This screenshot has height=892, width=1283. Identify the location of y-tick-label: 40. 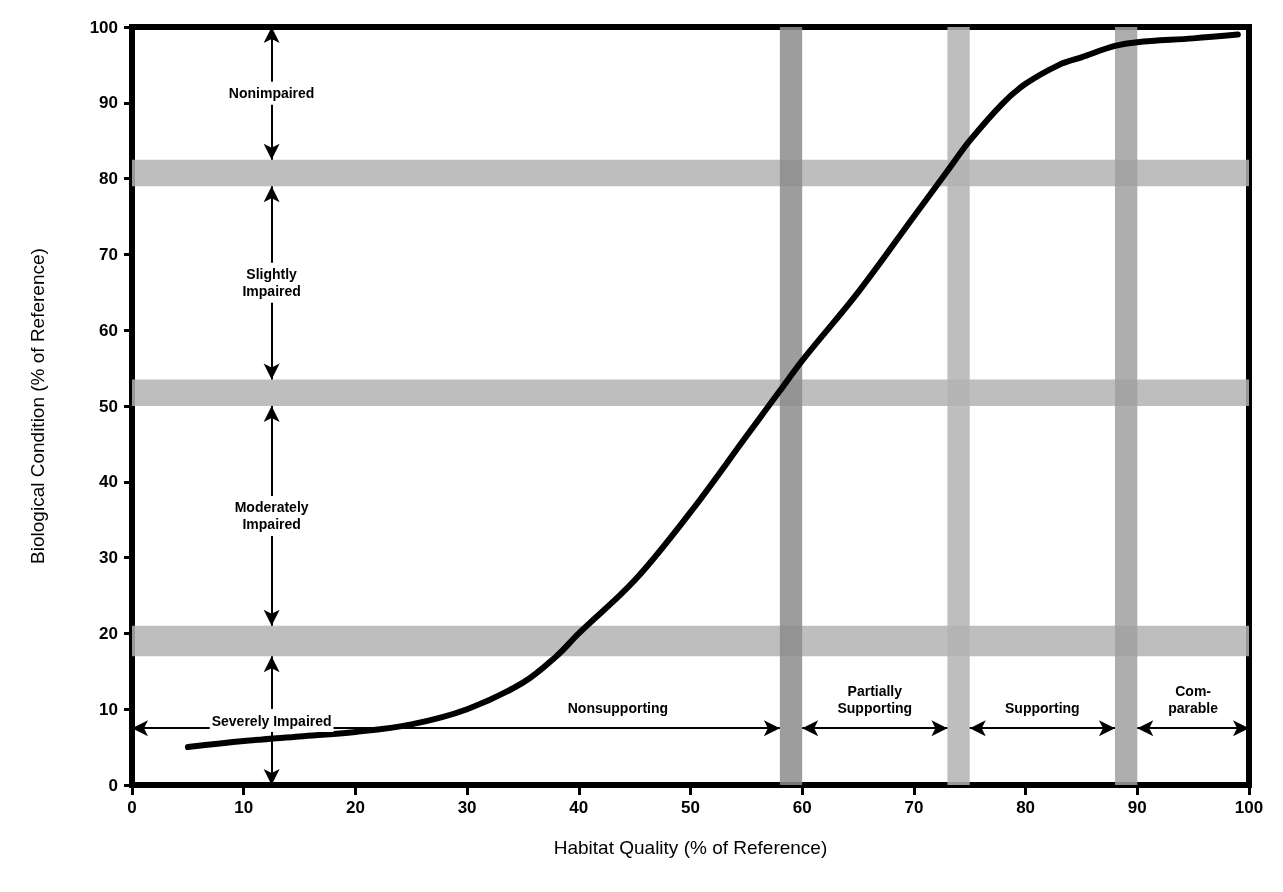
(108, 482).